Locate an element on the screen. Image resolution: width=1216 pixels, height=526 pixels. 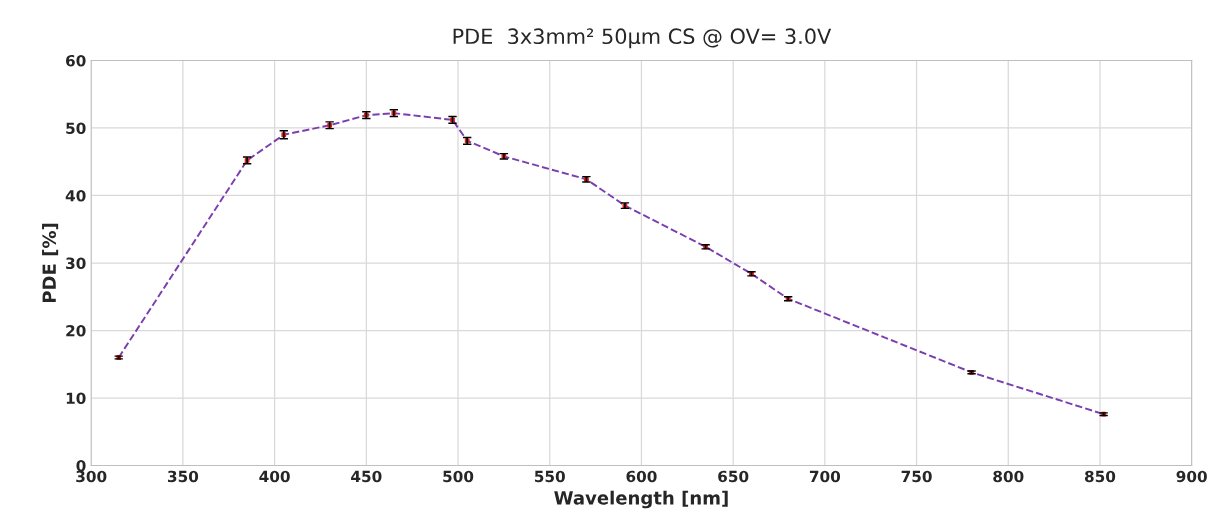
x-axis-title: Wavelength [nm] is located at coordinates (641, 499).